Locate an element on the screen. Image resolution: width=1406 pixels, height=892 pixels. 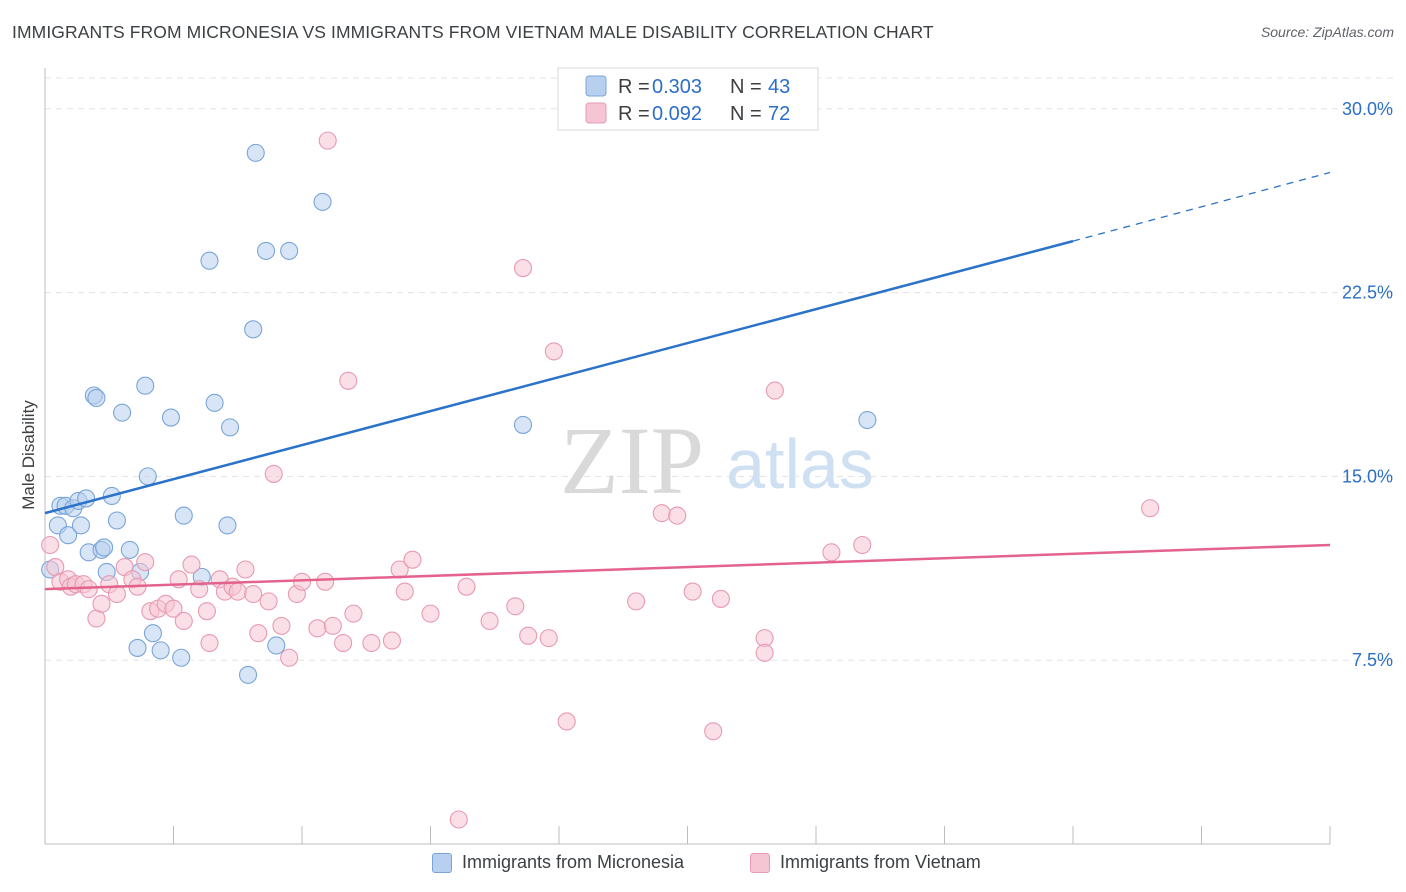
svg-text:R = 0.092 N =: R = 0.092 N = 72 is located at coordinates (704, 114).